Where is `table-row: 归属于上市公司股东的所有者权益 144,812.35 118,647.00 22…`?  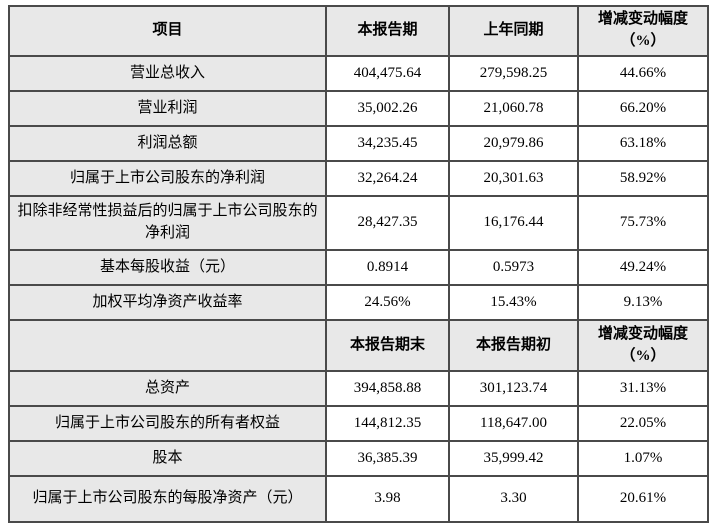
table-row: 归属于上市公司股东的所有者权益 144,812.35 118,647.00 22… is located at coordinates (358, 423).